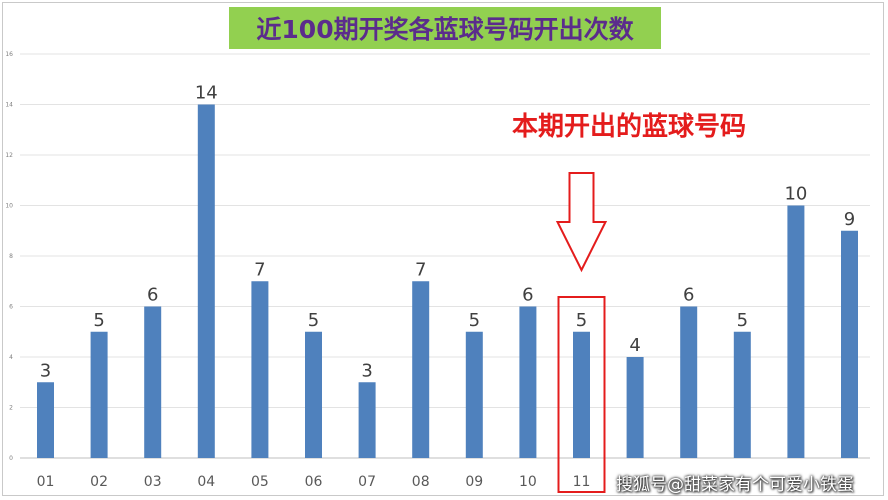 Image resolution: width=888 pixels, height=500 pixels. Describe the element at coordinates (421, 482) in the screenshot. I see `x-tick-label-08: 08` at that location.